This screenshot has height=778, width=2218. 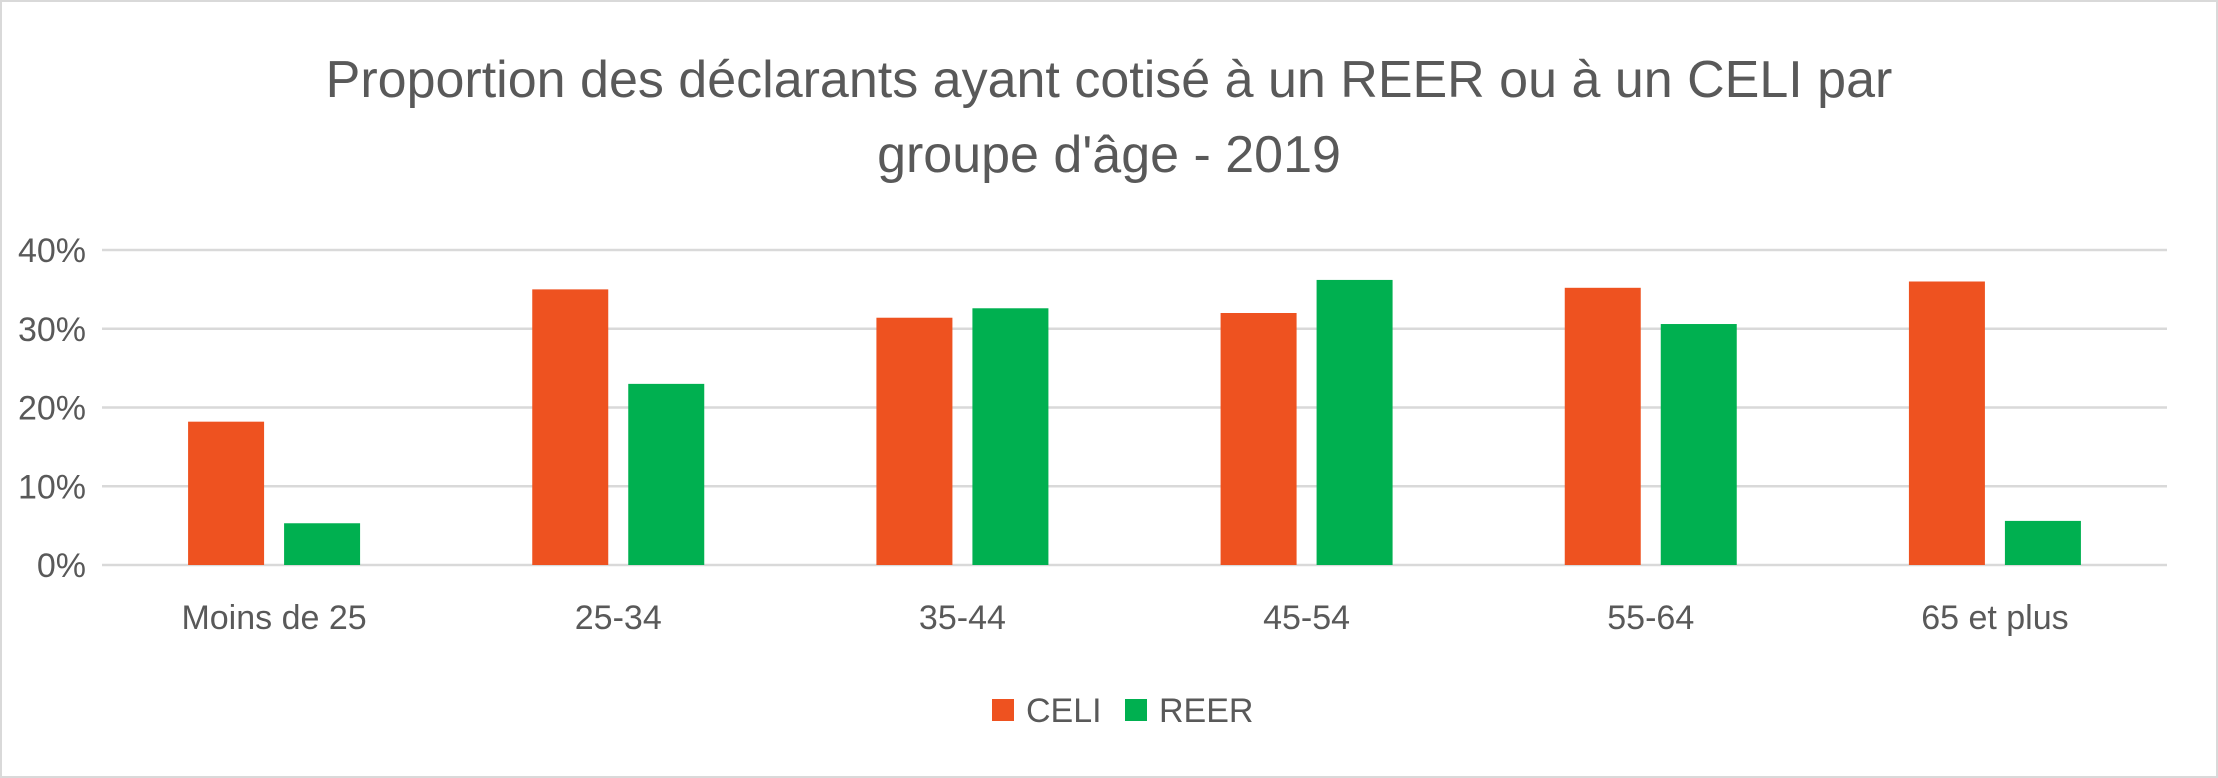 What do you see at coordinates (962, 618) in the screenshot?
I see `x-tick-label: 35-44` at bounding box center [962, 618].